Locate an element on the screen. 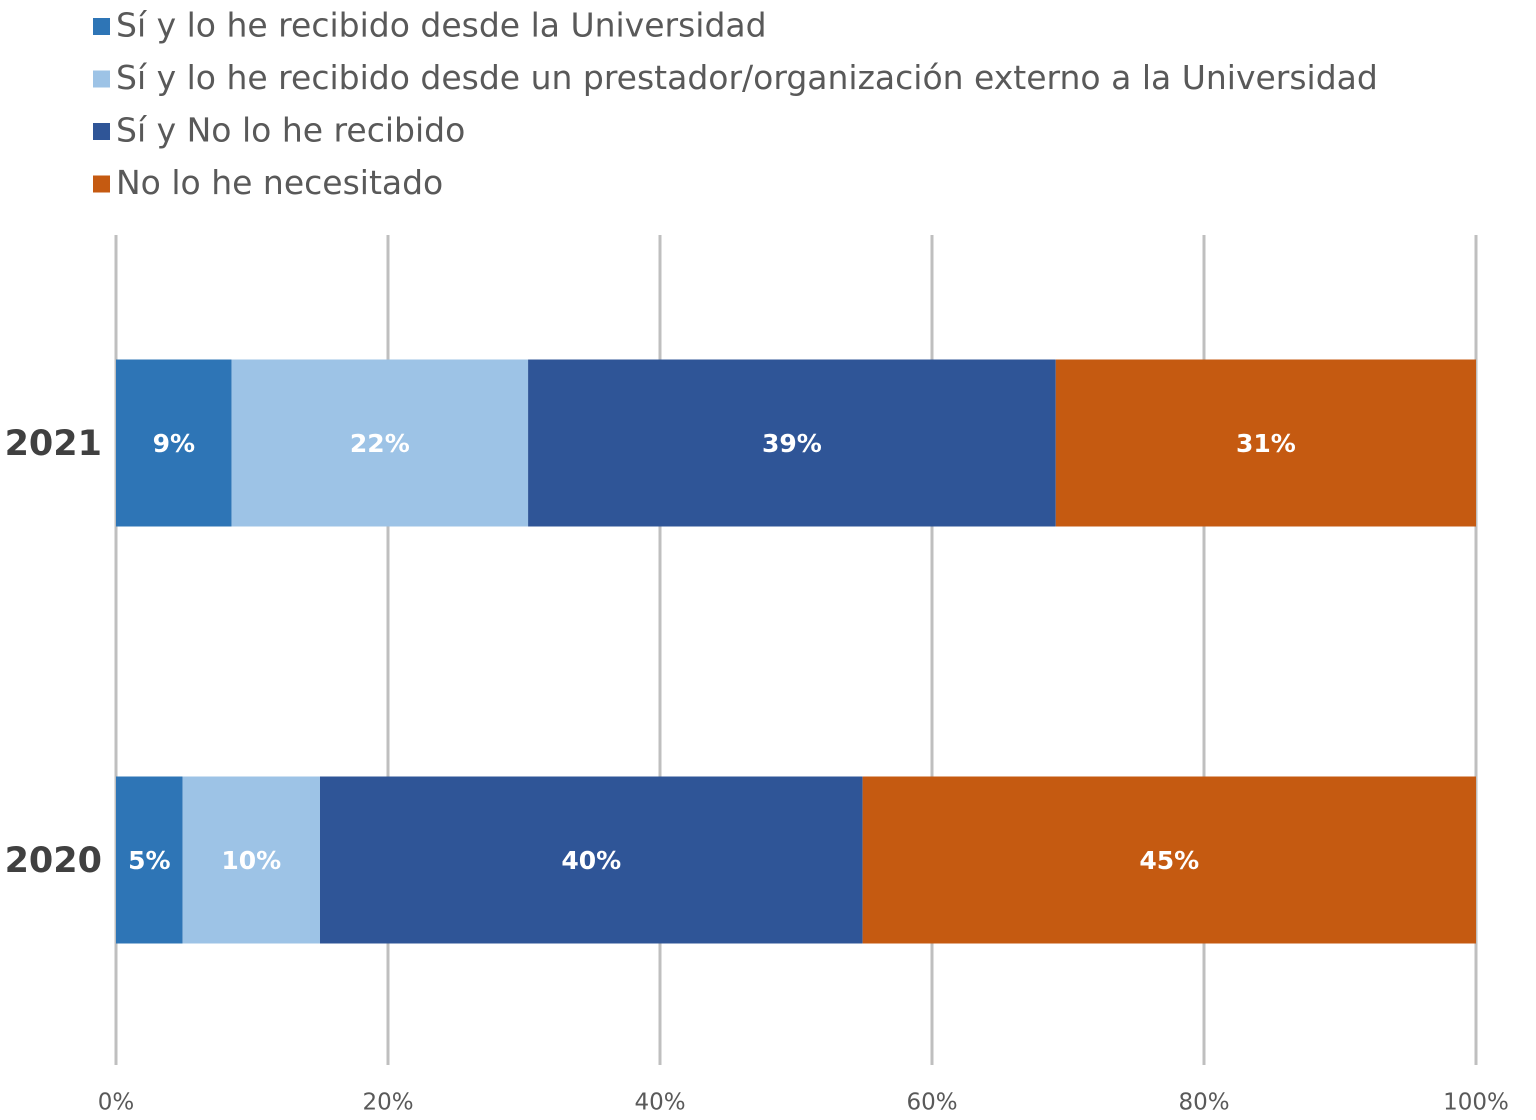  x-tick-label: 40% is located at coordinates (659, 1103).